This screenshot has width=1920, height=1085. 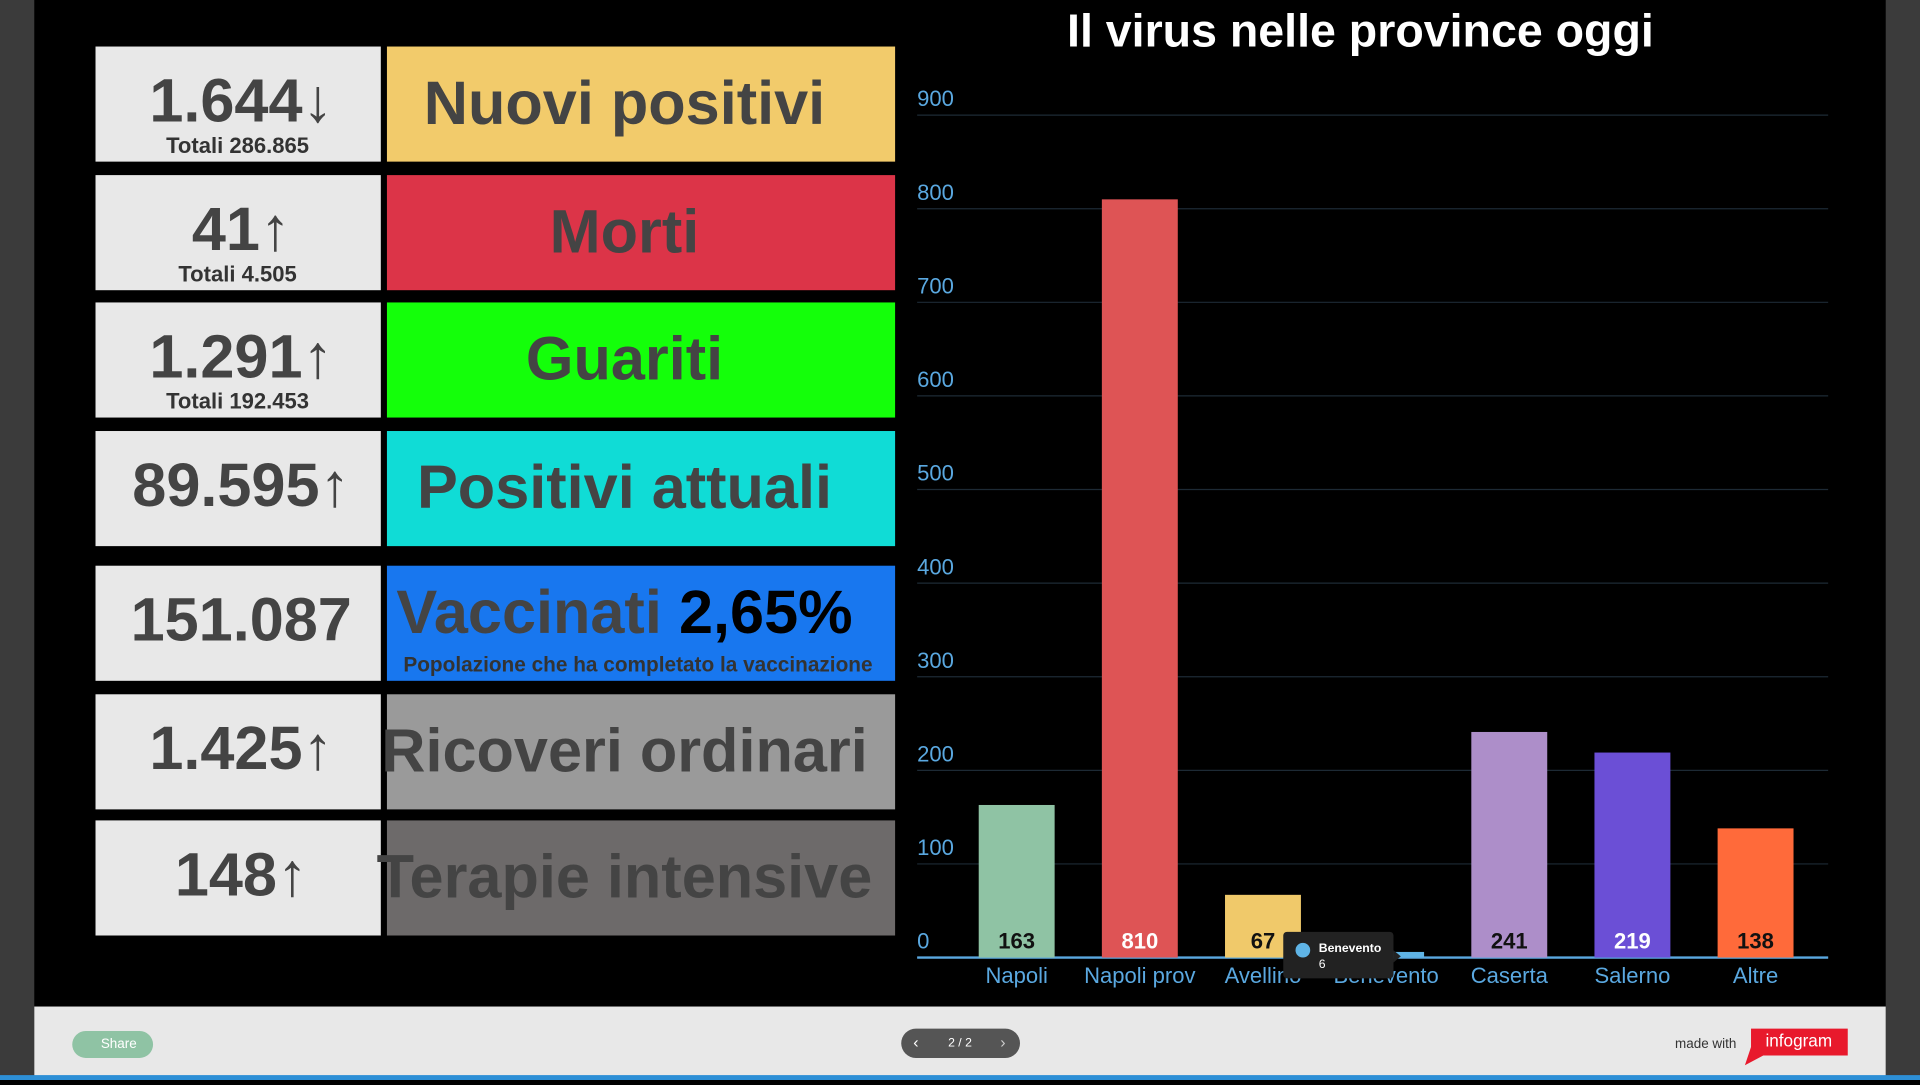 I want to click on tooltip-category: Benevento, so click(x=1350, y=948).